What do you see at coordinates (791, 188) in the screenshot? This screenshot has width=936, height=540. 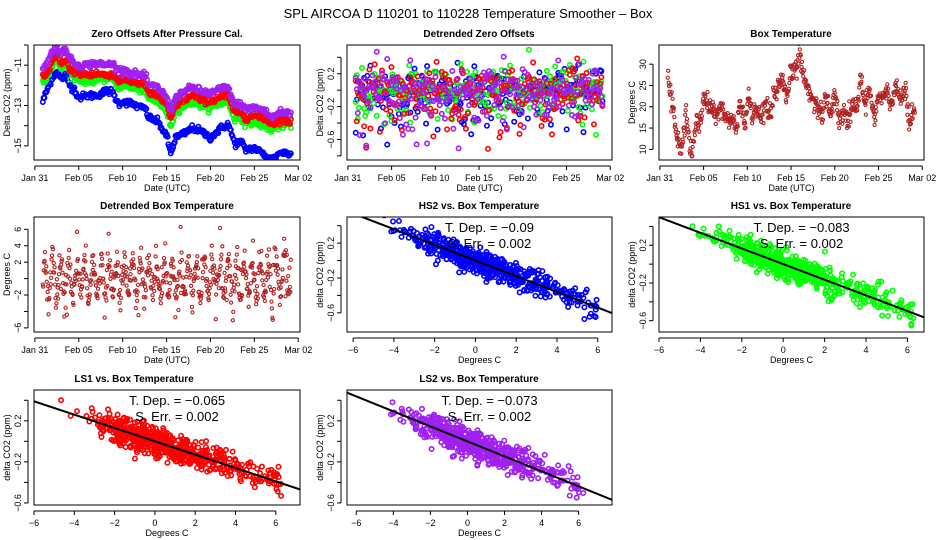 I see `x-axis-label: Date (UTC)` at bounding box center [791, 188].